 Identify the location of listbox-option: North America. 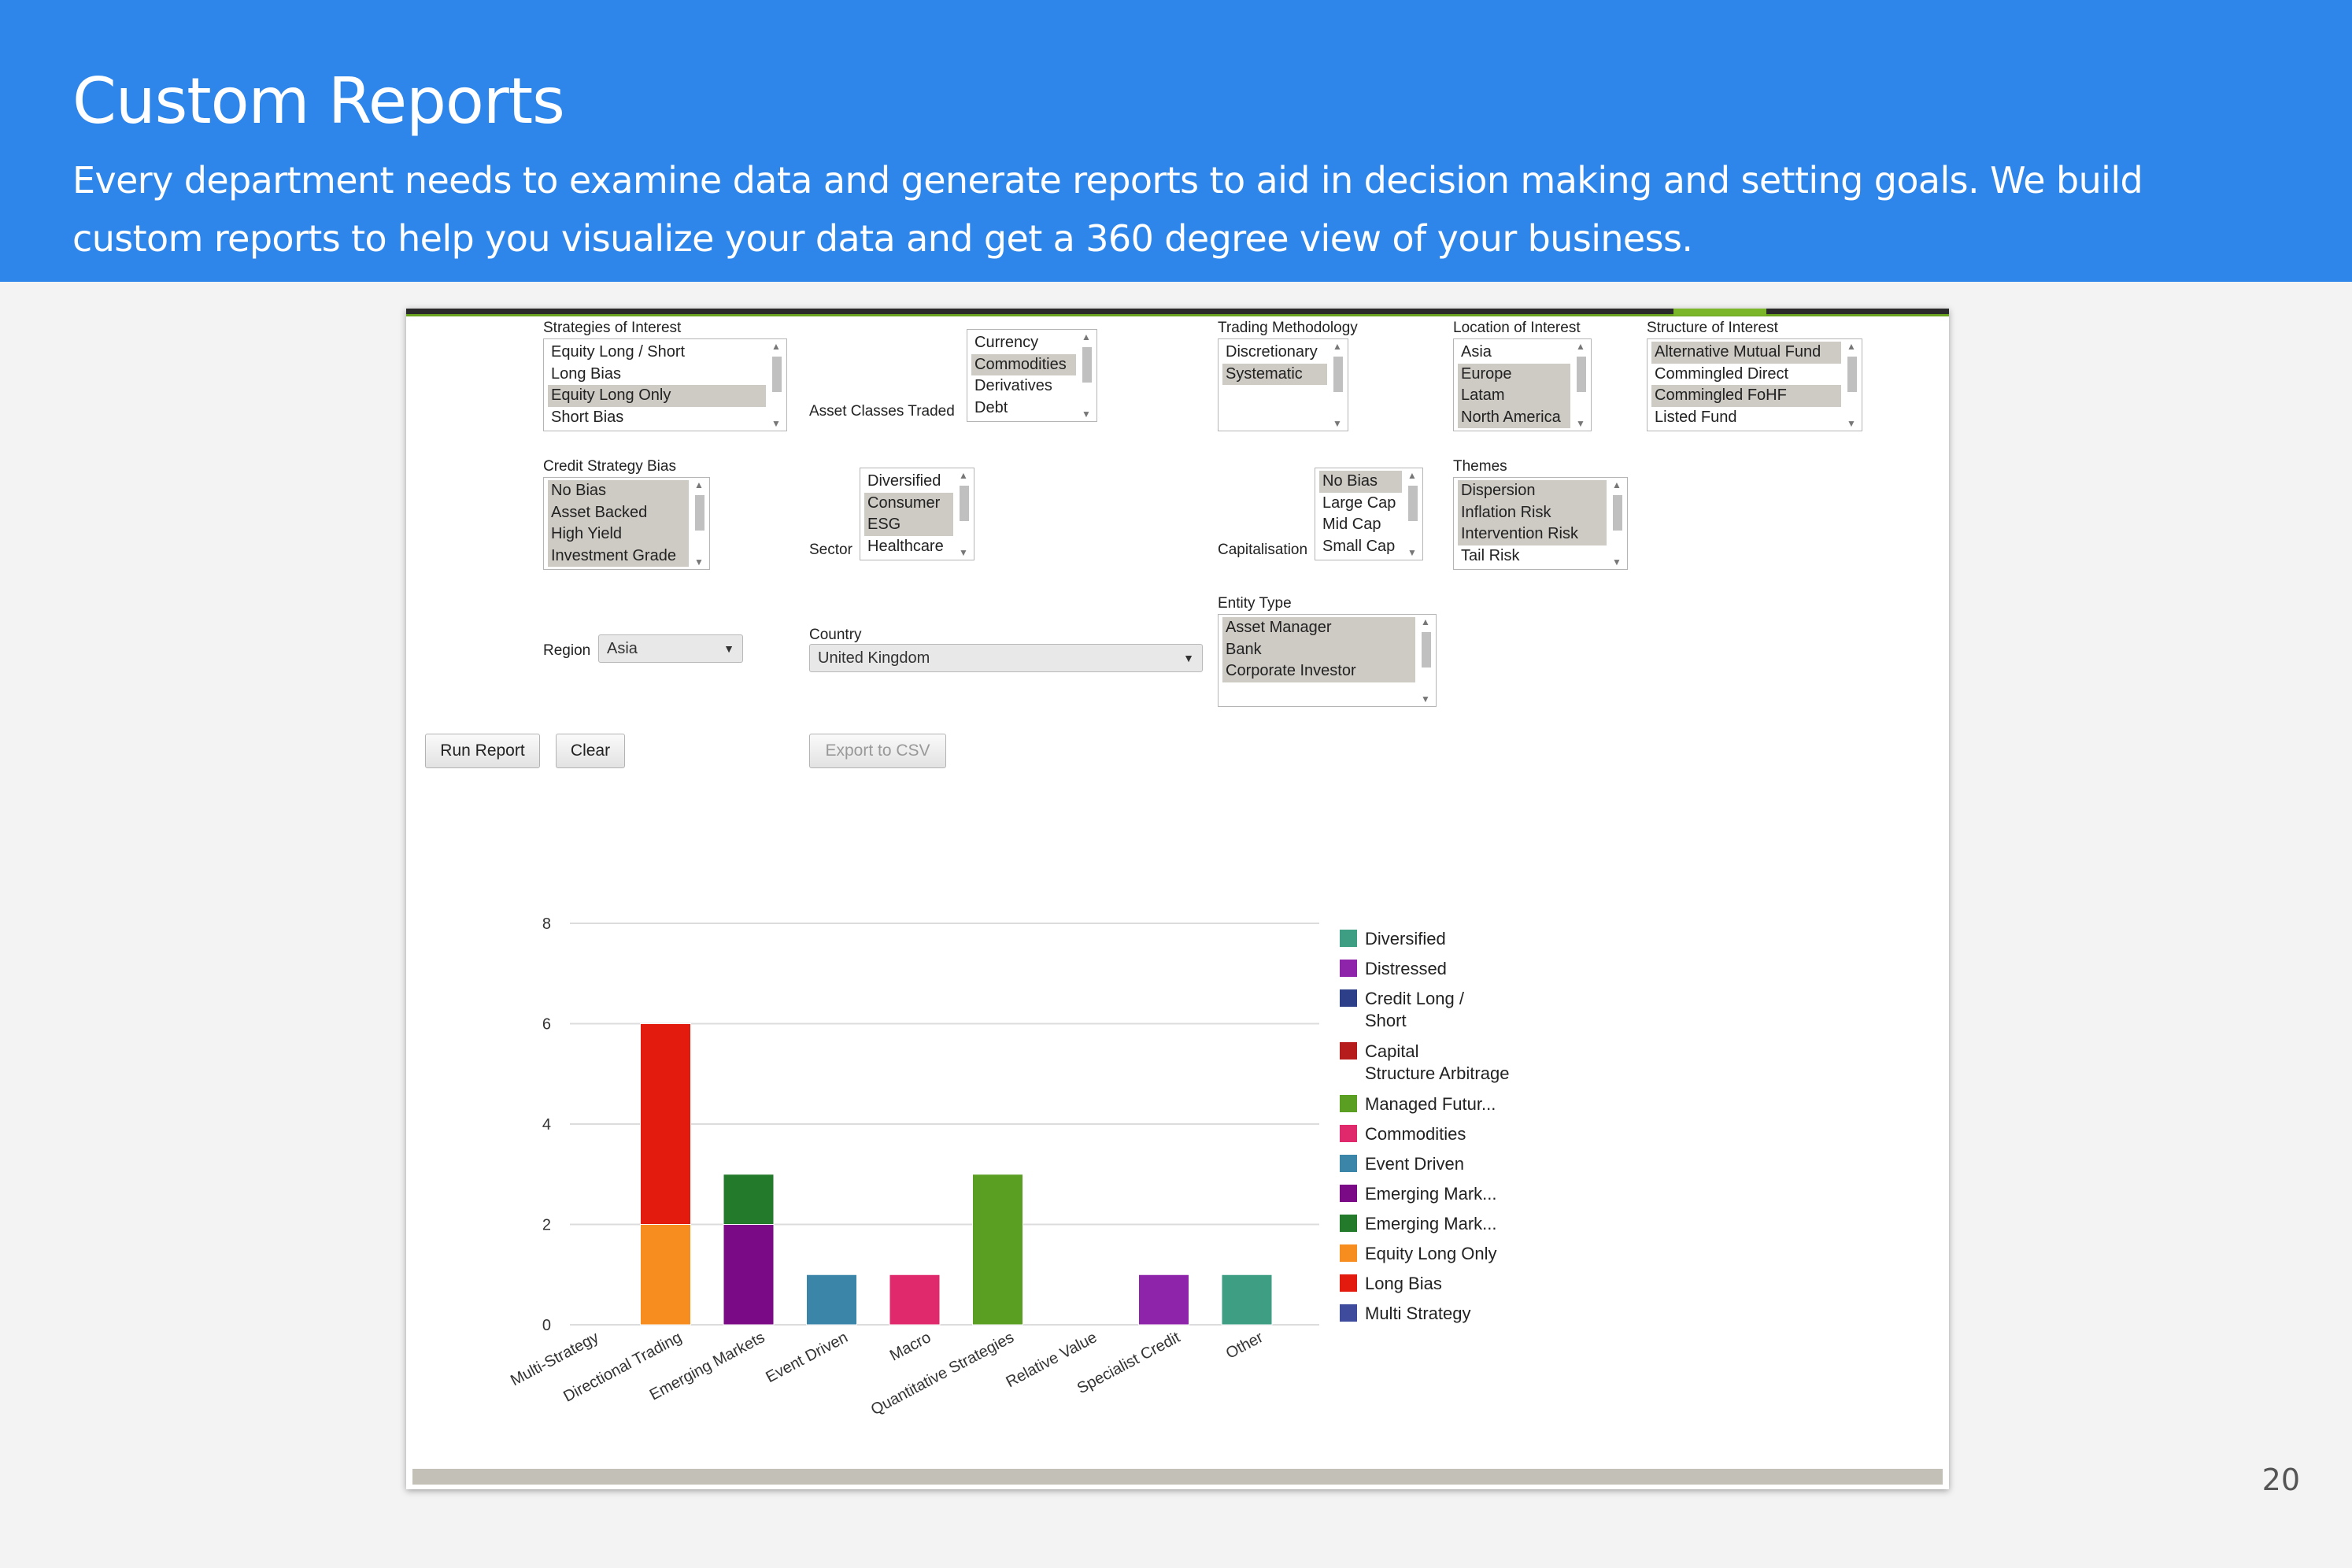
(1514, 417).